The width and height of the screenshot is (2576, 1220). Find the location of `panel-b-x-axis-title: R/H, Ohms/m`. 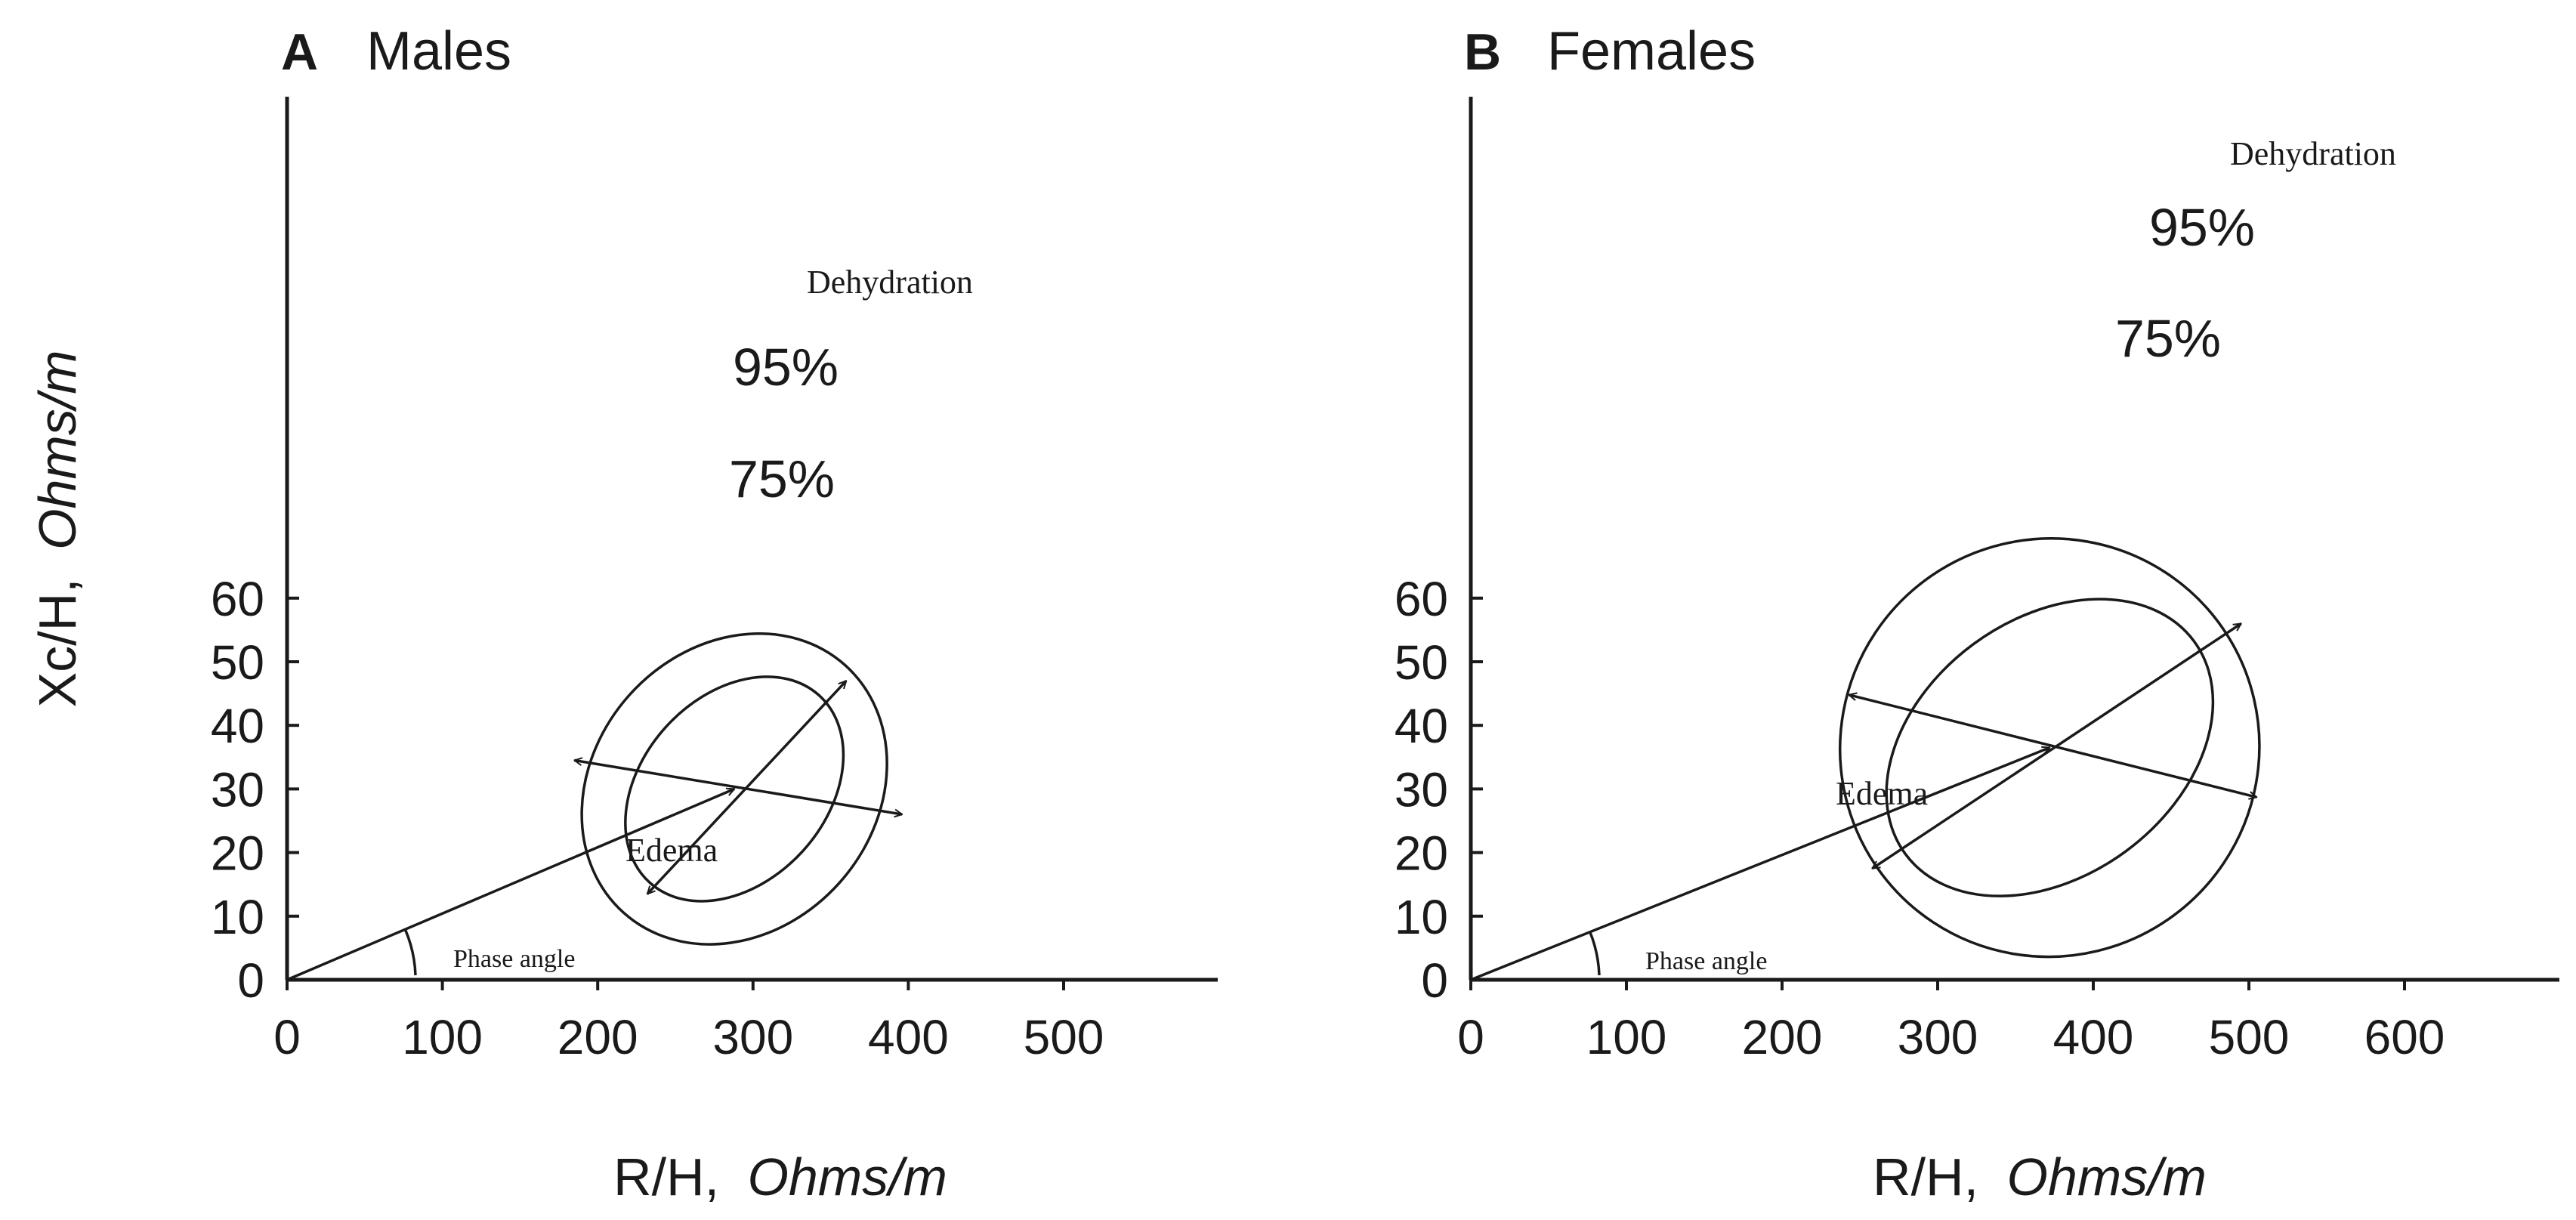

panel-b-x-axis-title: R/H, Ohms/m is located at coordinates (2040, 1176).